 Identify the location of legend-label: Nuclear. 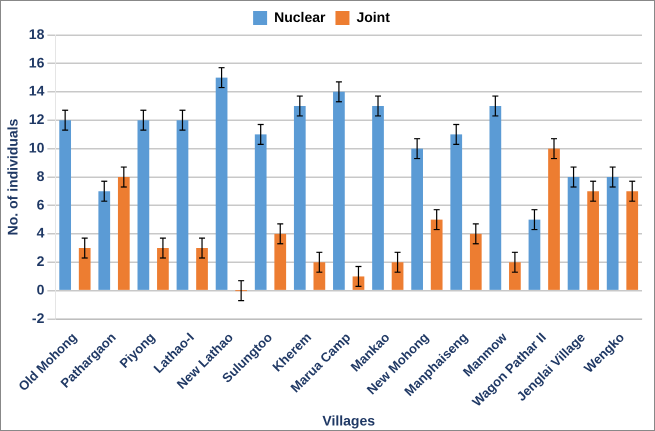
(300, 16).